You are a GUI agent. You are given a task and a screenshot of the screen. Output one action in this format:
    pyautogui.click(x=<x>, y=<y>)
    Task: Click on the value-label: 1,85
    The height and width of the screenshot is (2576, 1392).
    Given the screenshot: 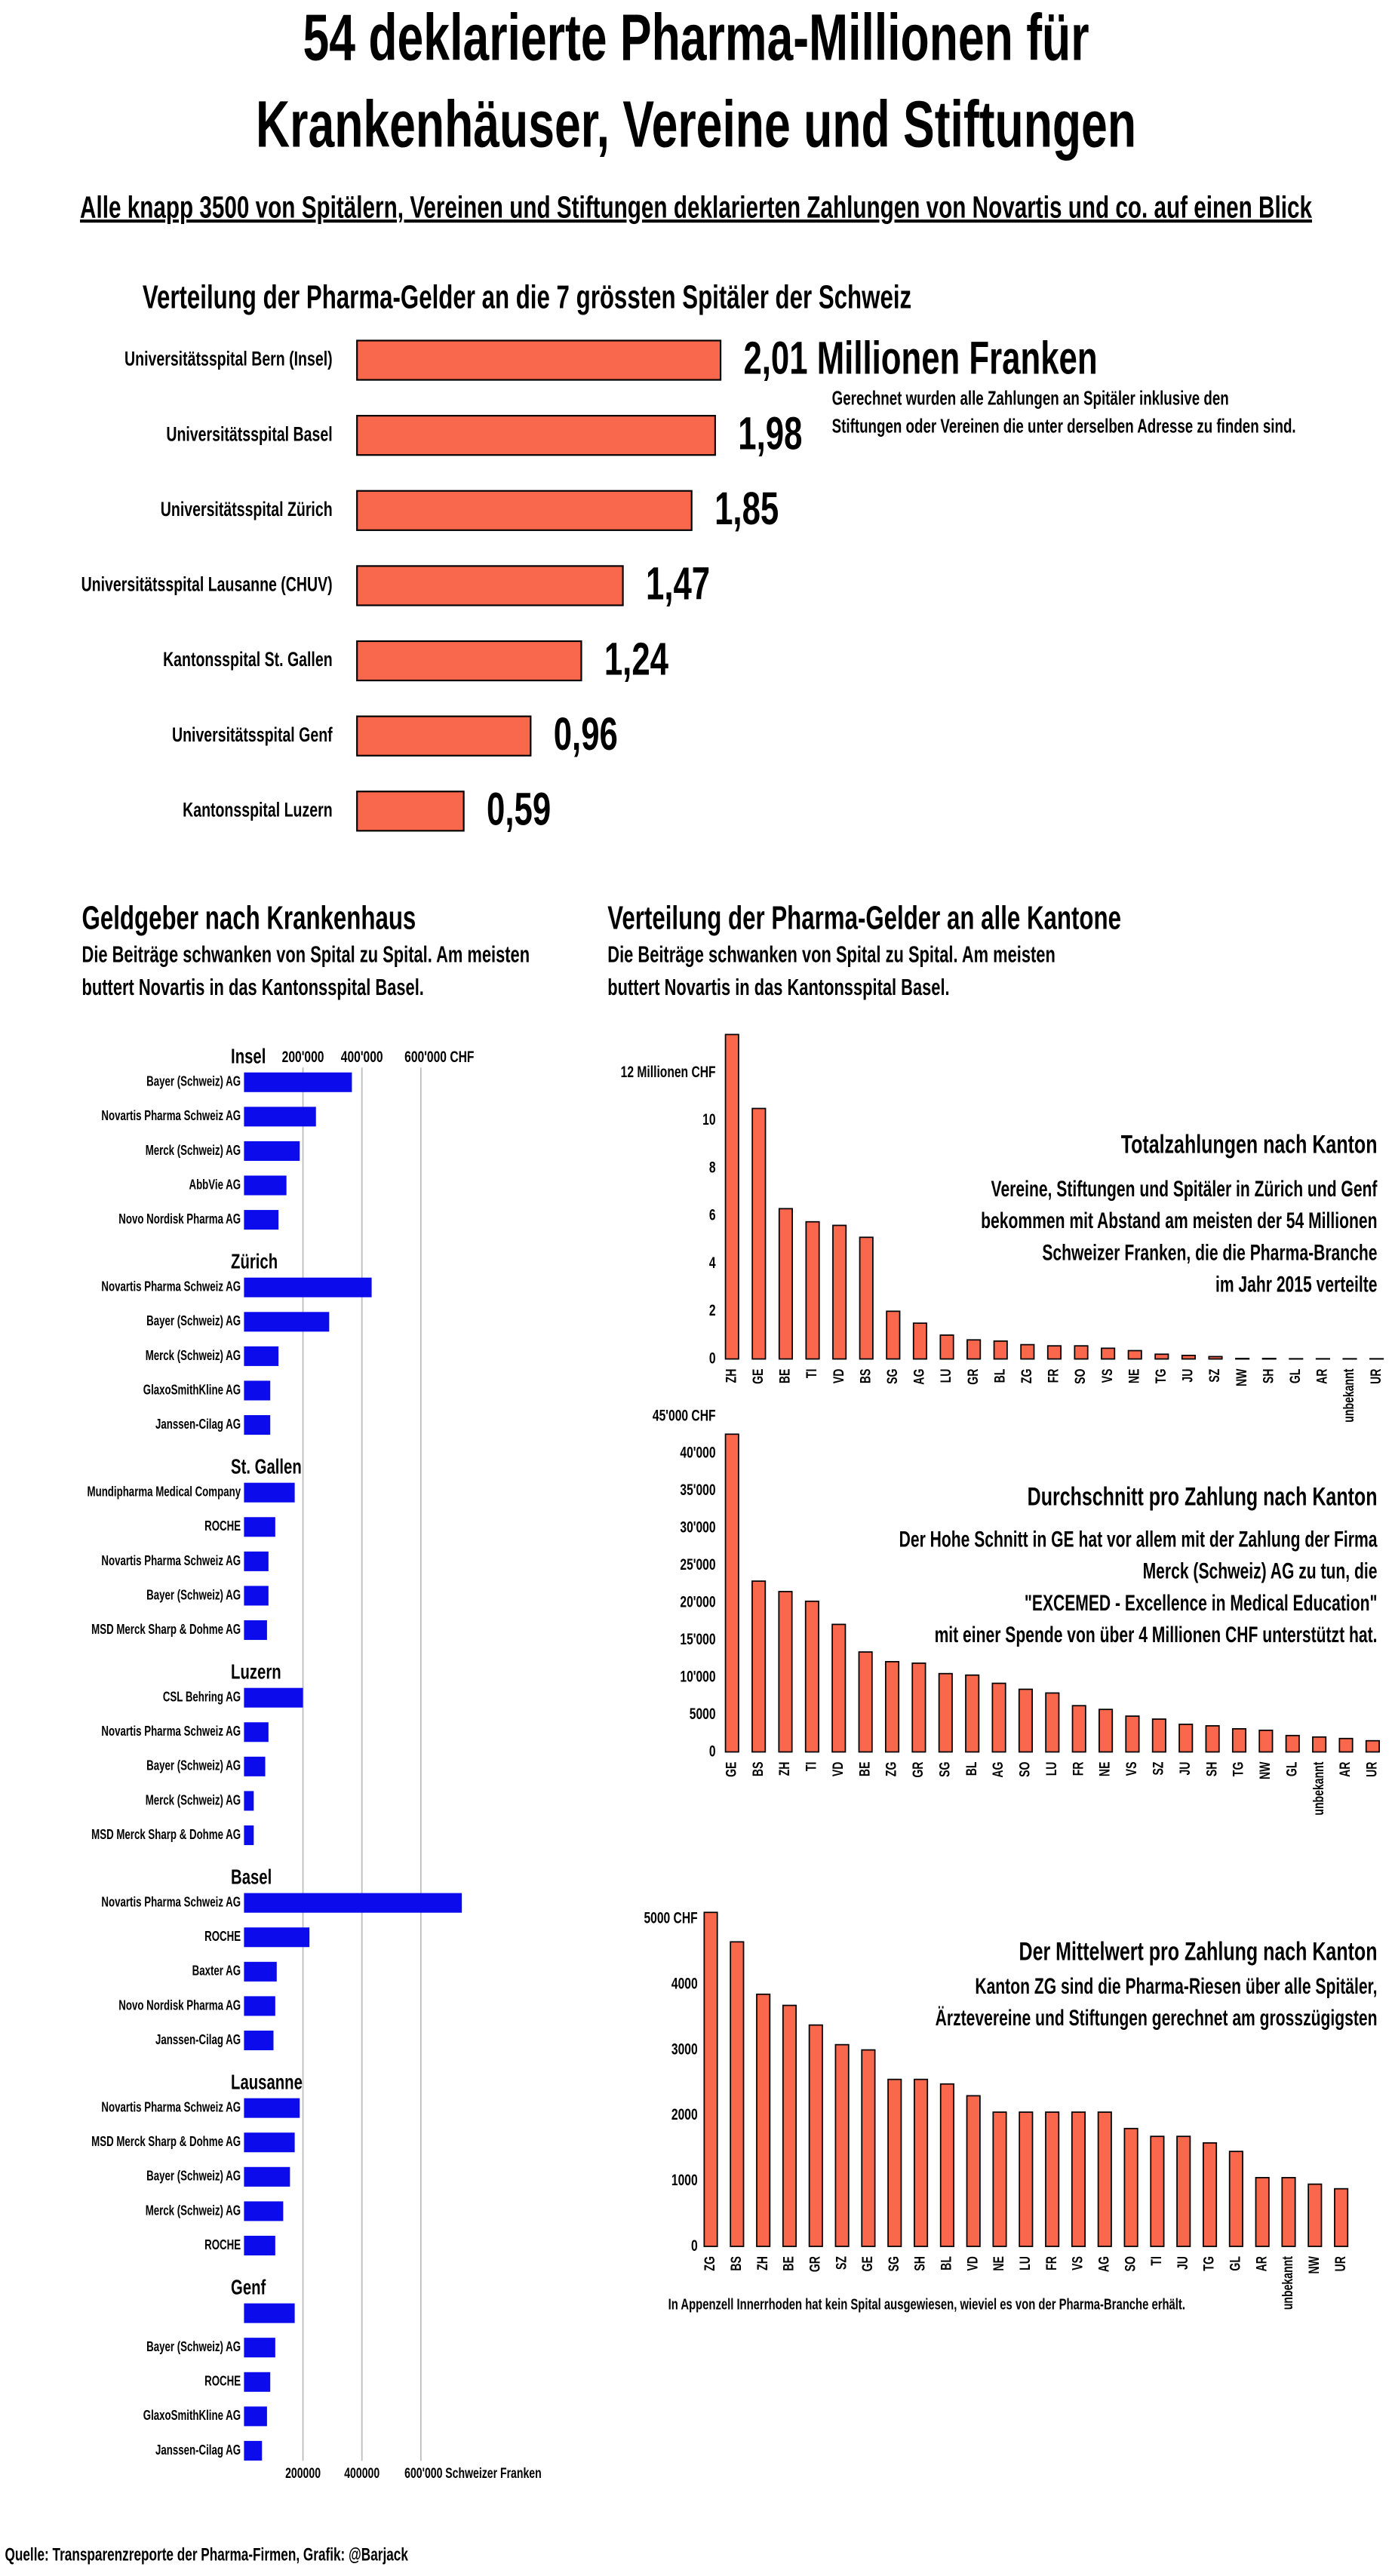 What is the action you would take?
    pyautogui.click(x=746, y=509)
    